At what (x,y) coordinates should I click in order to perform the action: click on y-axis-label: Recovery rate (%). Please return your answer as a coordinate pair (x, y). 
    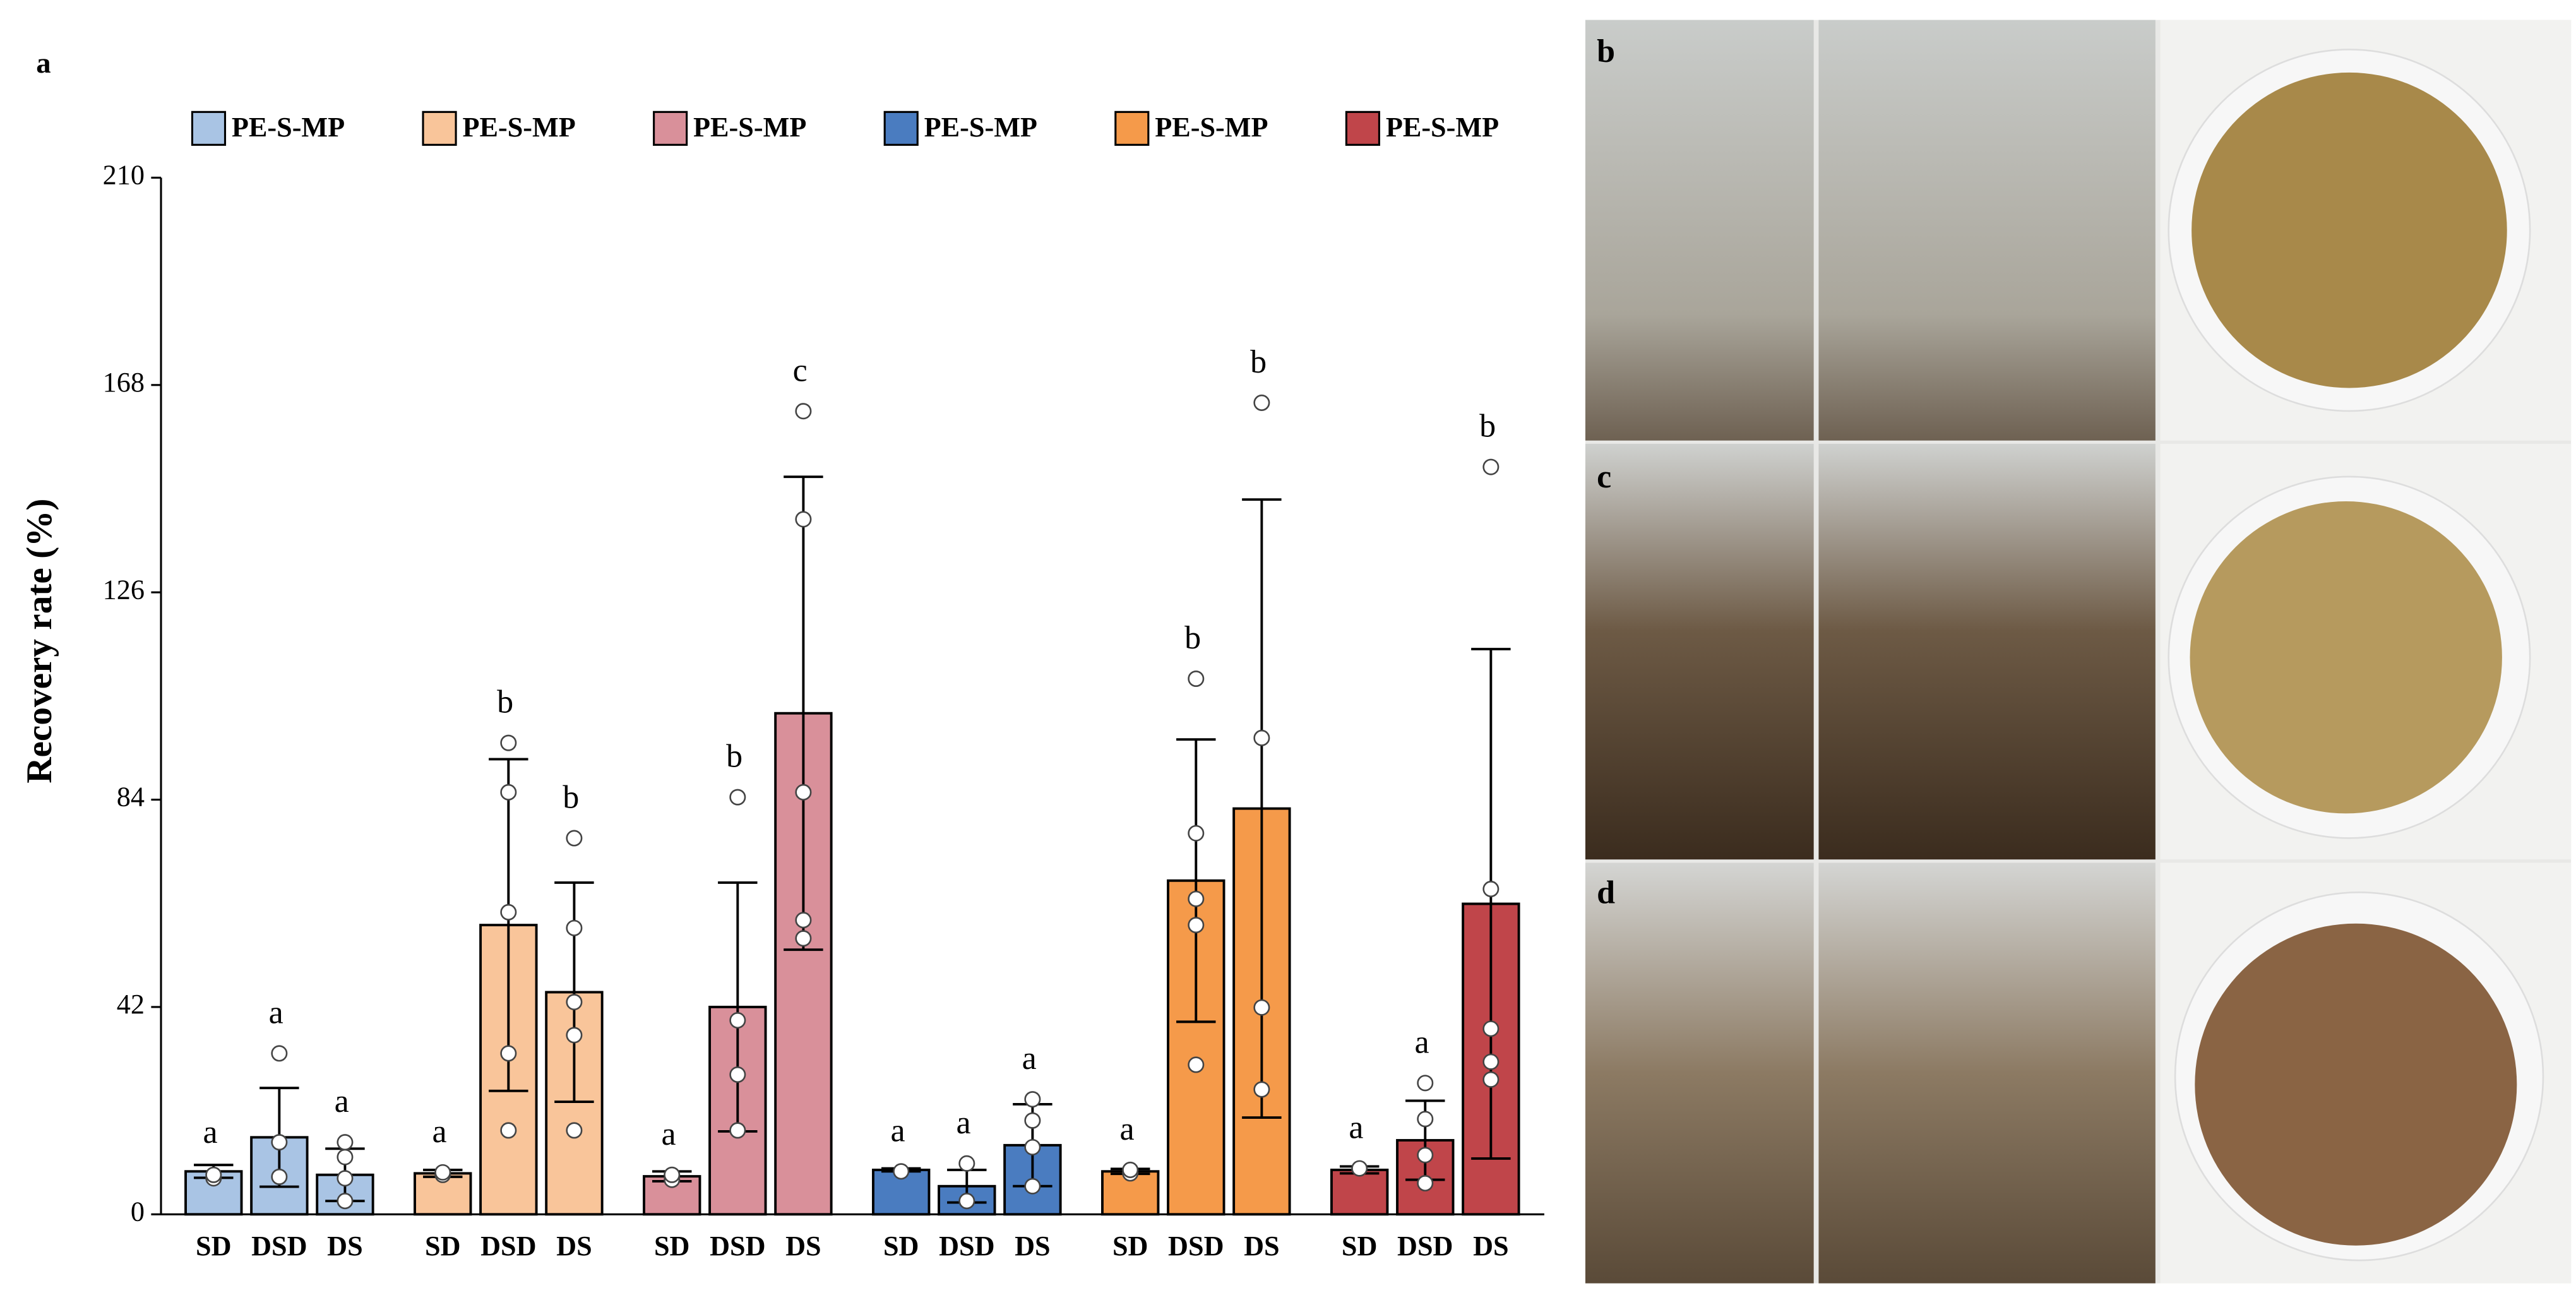
    Looking at the image, I should click on (39, 641).